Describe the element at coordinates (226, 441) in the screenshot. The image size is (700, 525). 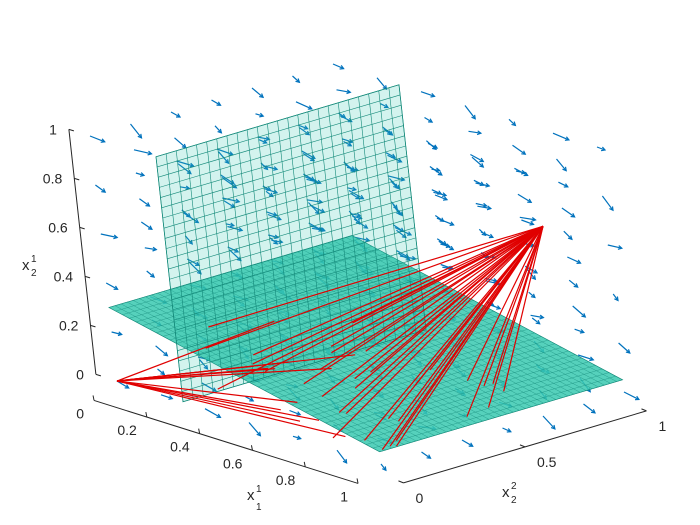
I see `x-axis-line` at that location.